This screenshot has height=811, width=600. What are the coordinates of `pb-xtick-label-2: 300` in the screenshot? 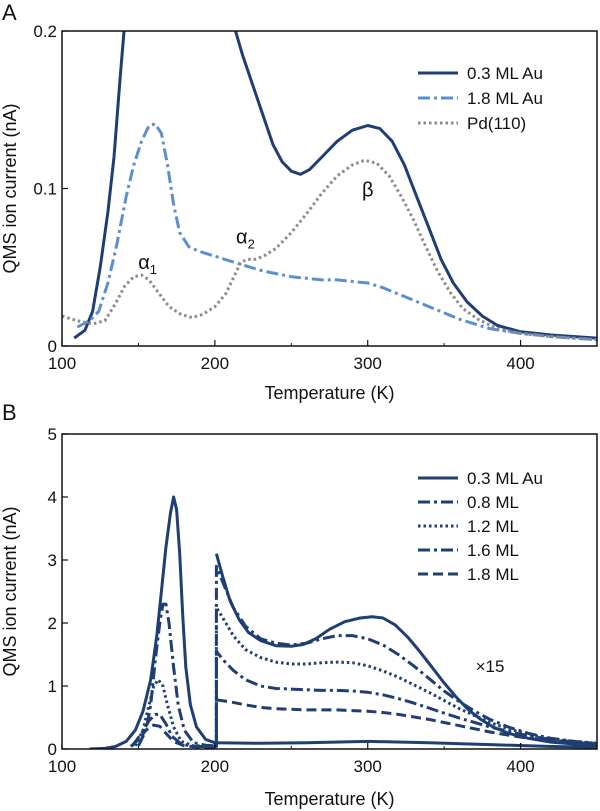 It's located at (368, 766).